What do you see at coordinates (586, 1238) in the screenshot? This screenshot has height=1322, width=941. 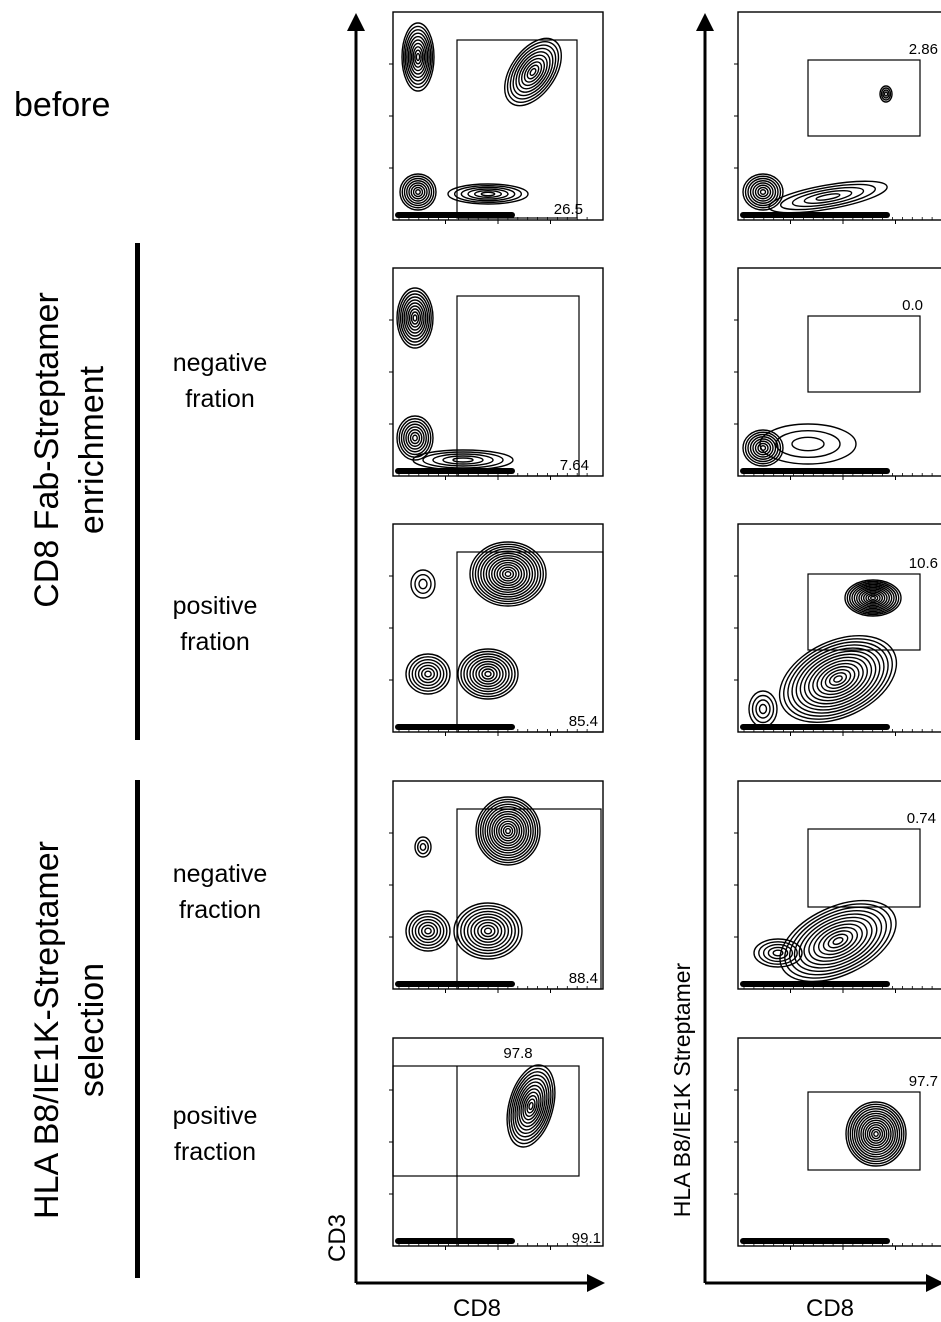 I see `gate-percentage-label: 99.1` at bounding box center [586, 1238].